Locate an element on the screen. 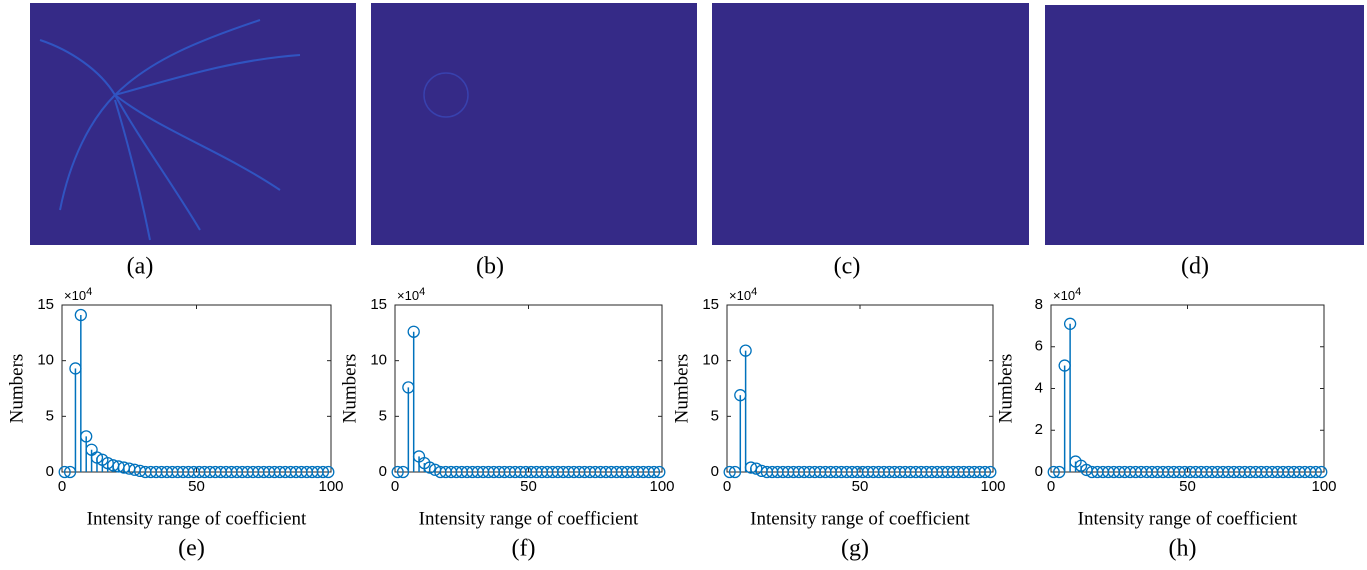 The image size is (1367, 570). panel-label: (g) is located at coordinates (855, 549).